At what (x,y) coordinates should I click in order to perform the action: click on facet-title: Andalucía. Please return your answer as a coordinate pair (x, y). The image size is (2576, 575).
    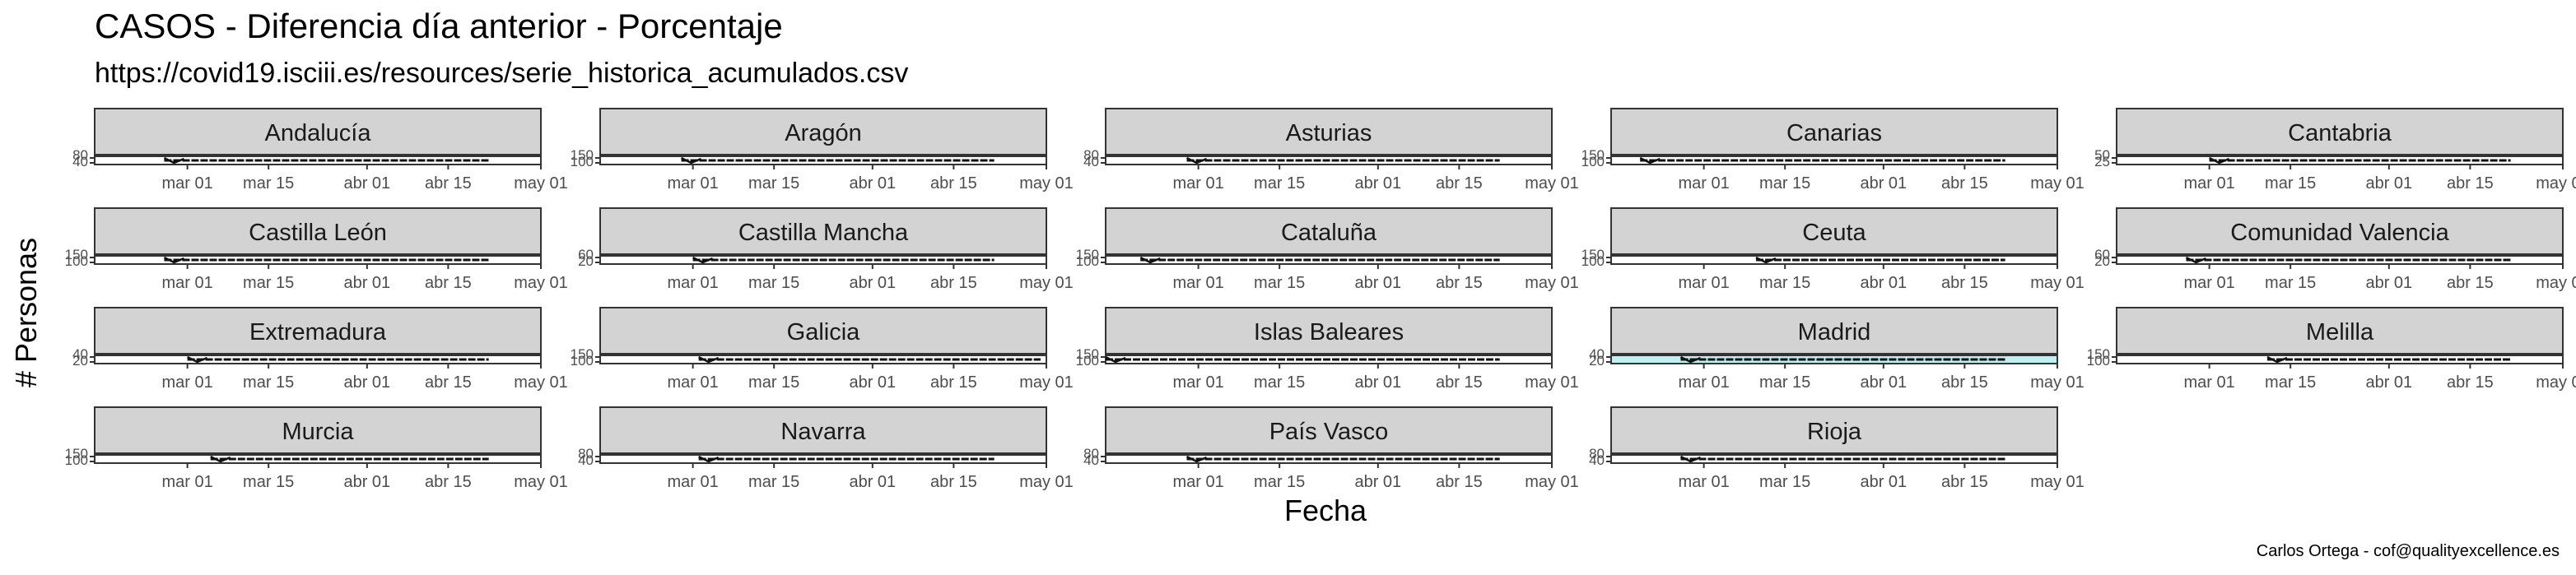
    Looking at the image, I should click on (318, 133).